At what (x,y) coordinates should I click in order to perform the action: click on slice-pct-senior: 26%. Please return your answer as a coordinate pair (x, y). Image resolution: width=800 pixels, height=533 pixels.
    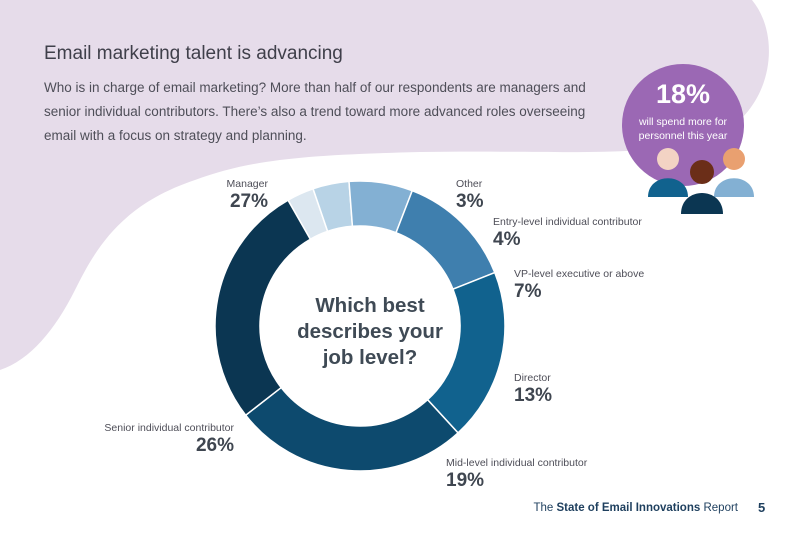
    Looking at the image, I should click on (214, 445).